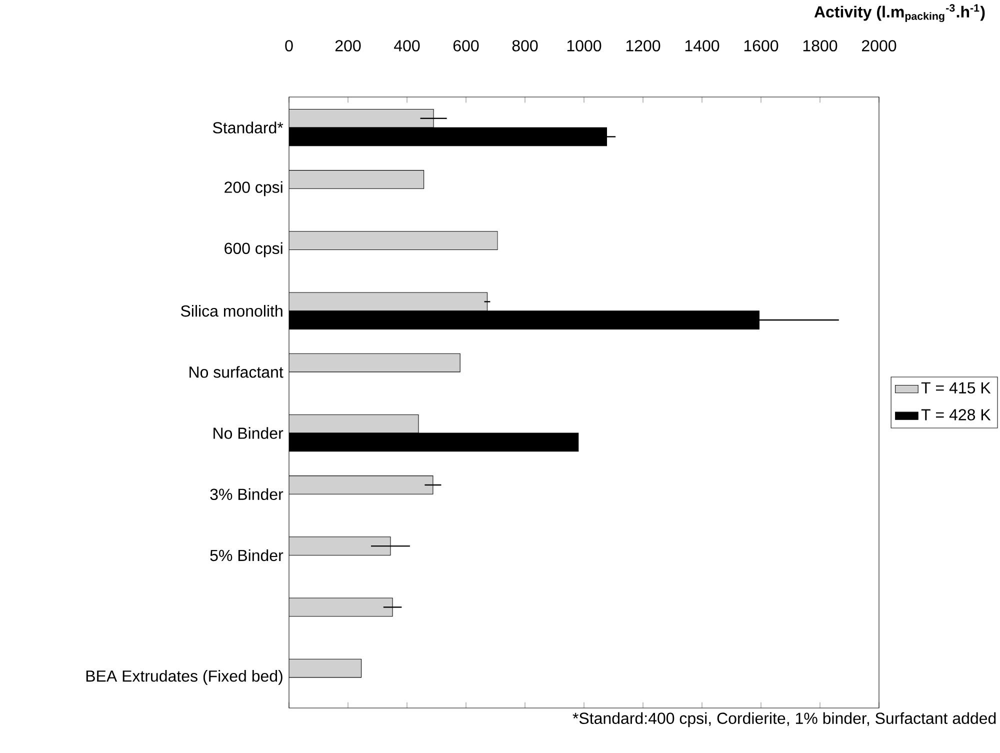 The width and height of the screenshot is (1000, 753). What do you see at coordinates (253, 188) in the screenshot?
I see `y-tick-label: 200 cpsi` at bounding box center [253, 188].